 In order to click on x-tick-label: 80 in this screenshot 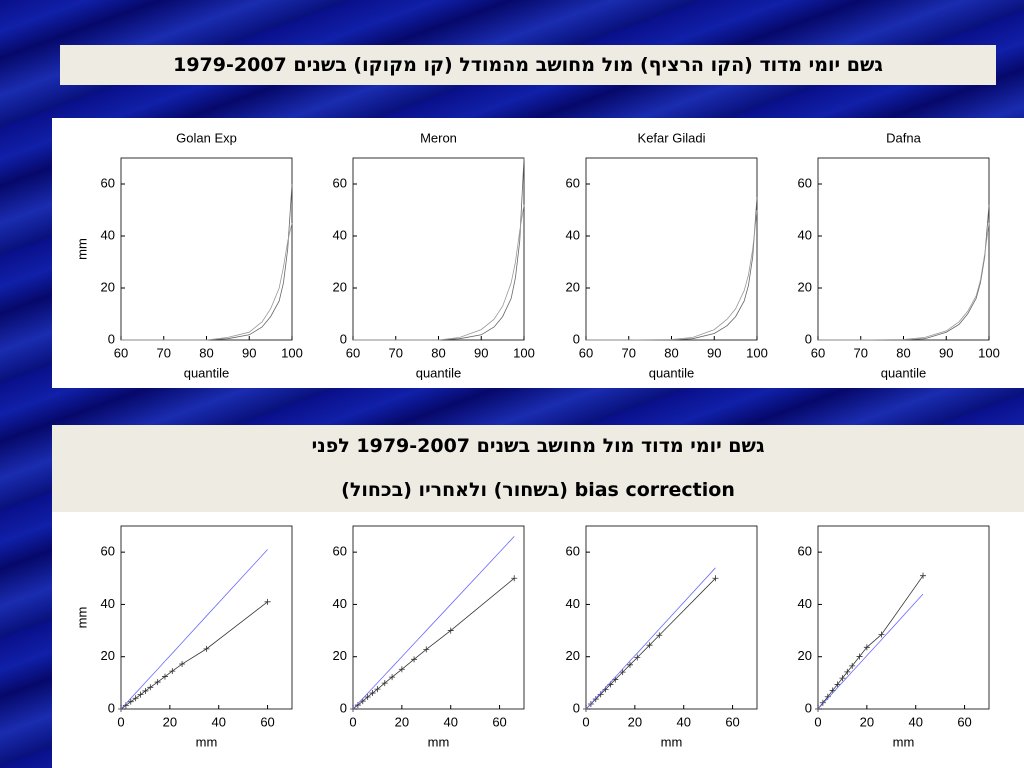, I will do `click(438, 352)`.